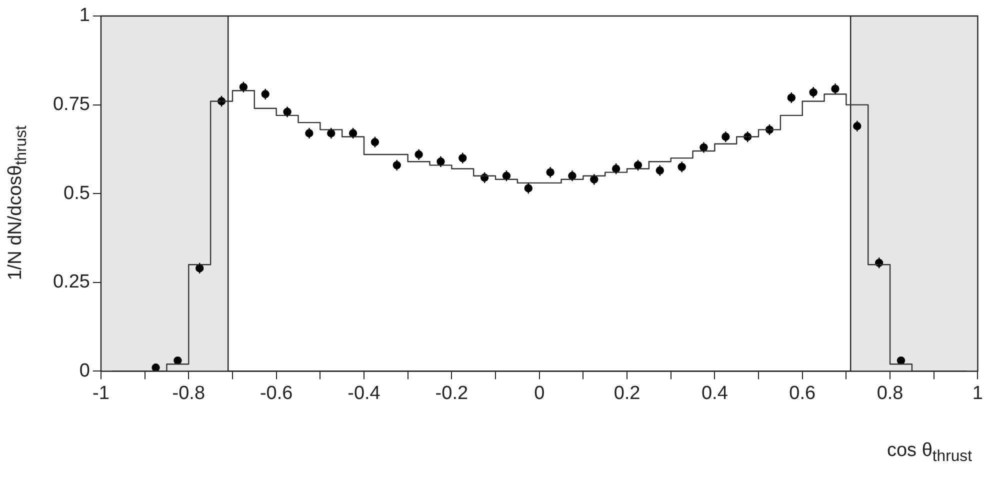 This screenshot has height=488, width=986. I want to click on x-tick-label: 1, so click(978, 393).